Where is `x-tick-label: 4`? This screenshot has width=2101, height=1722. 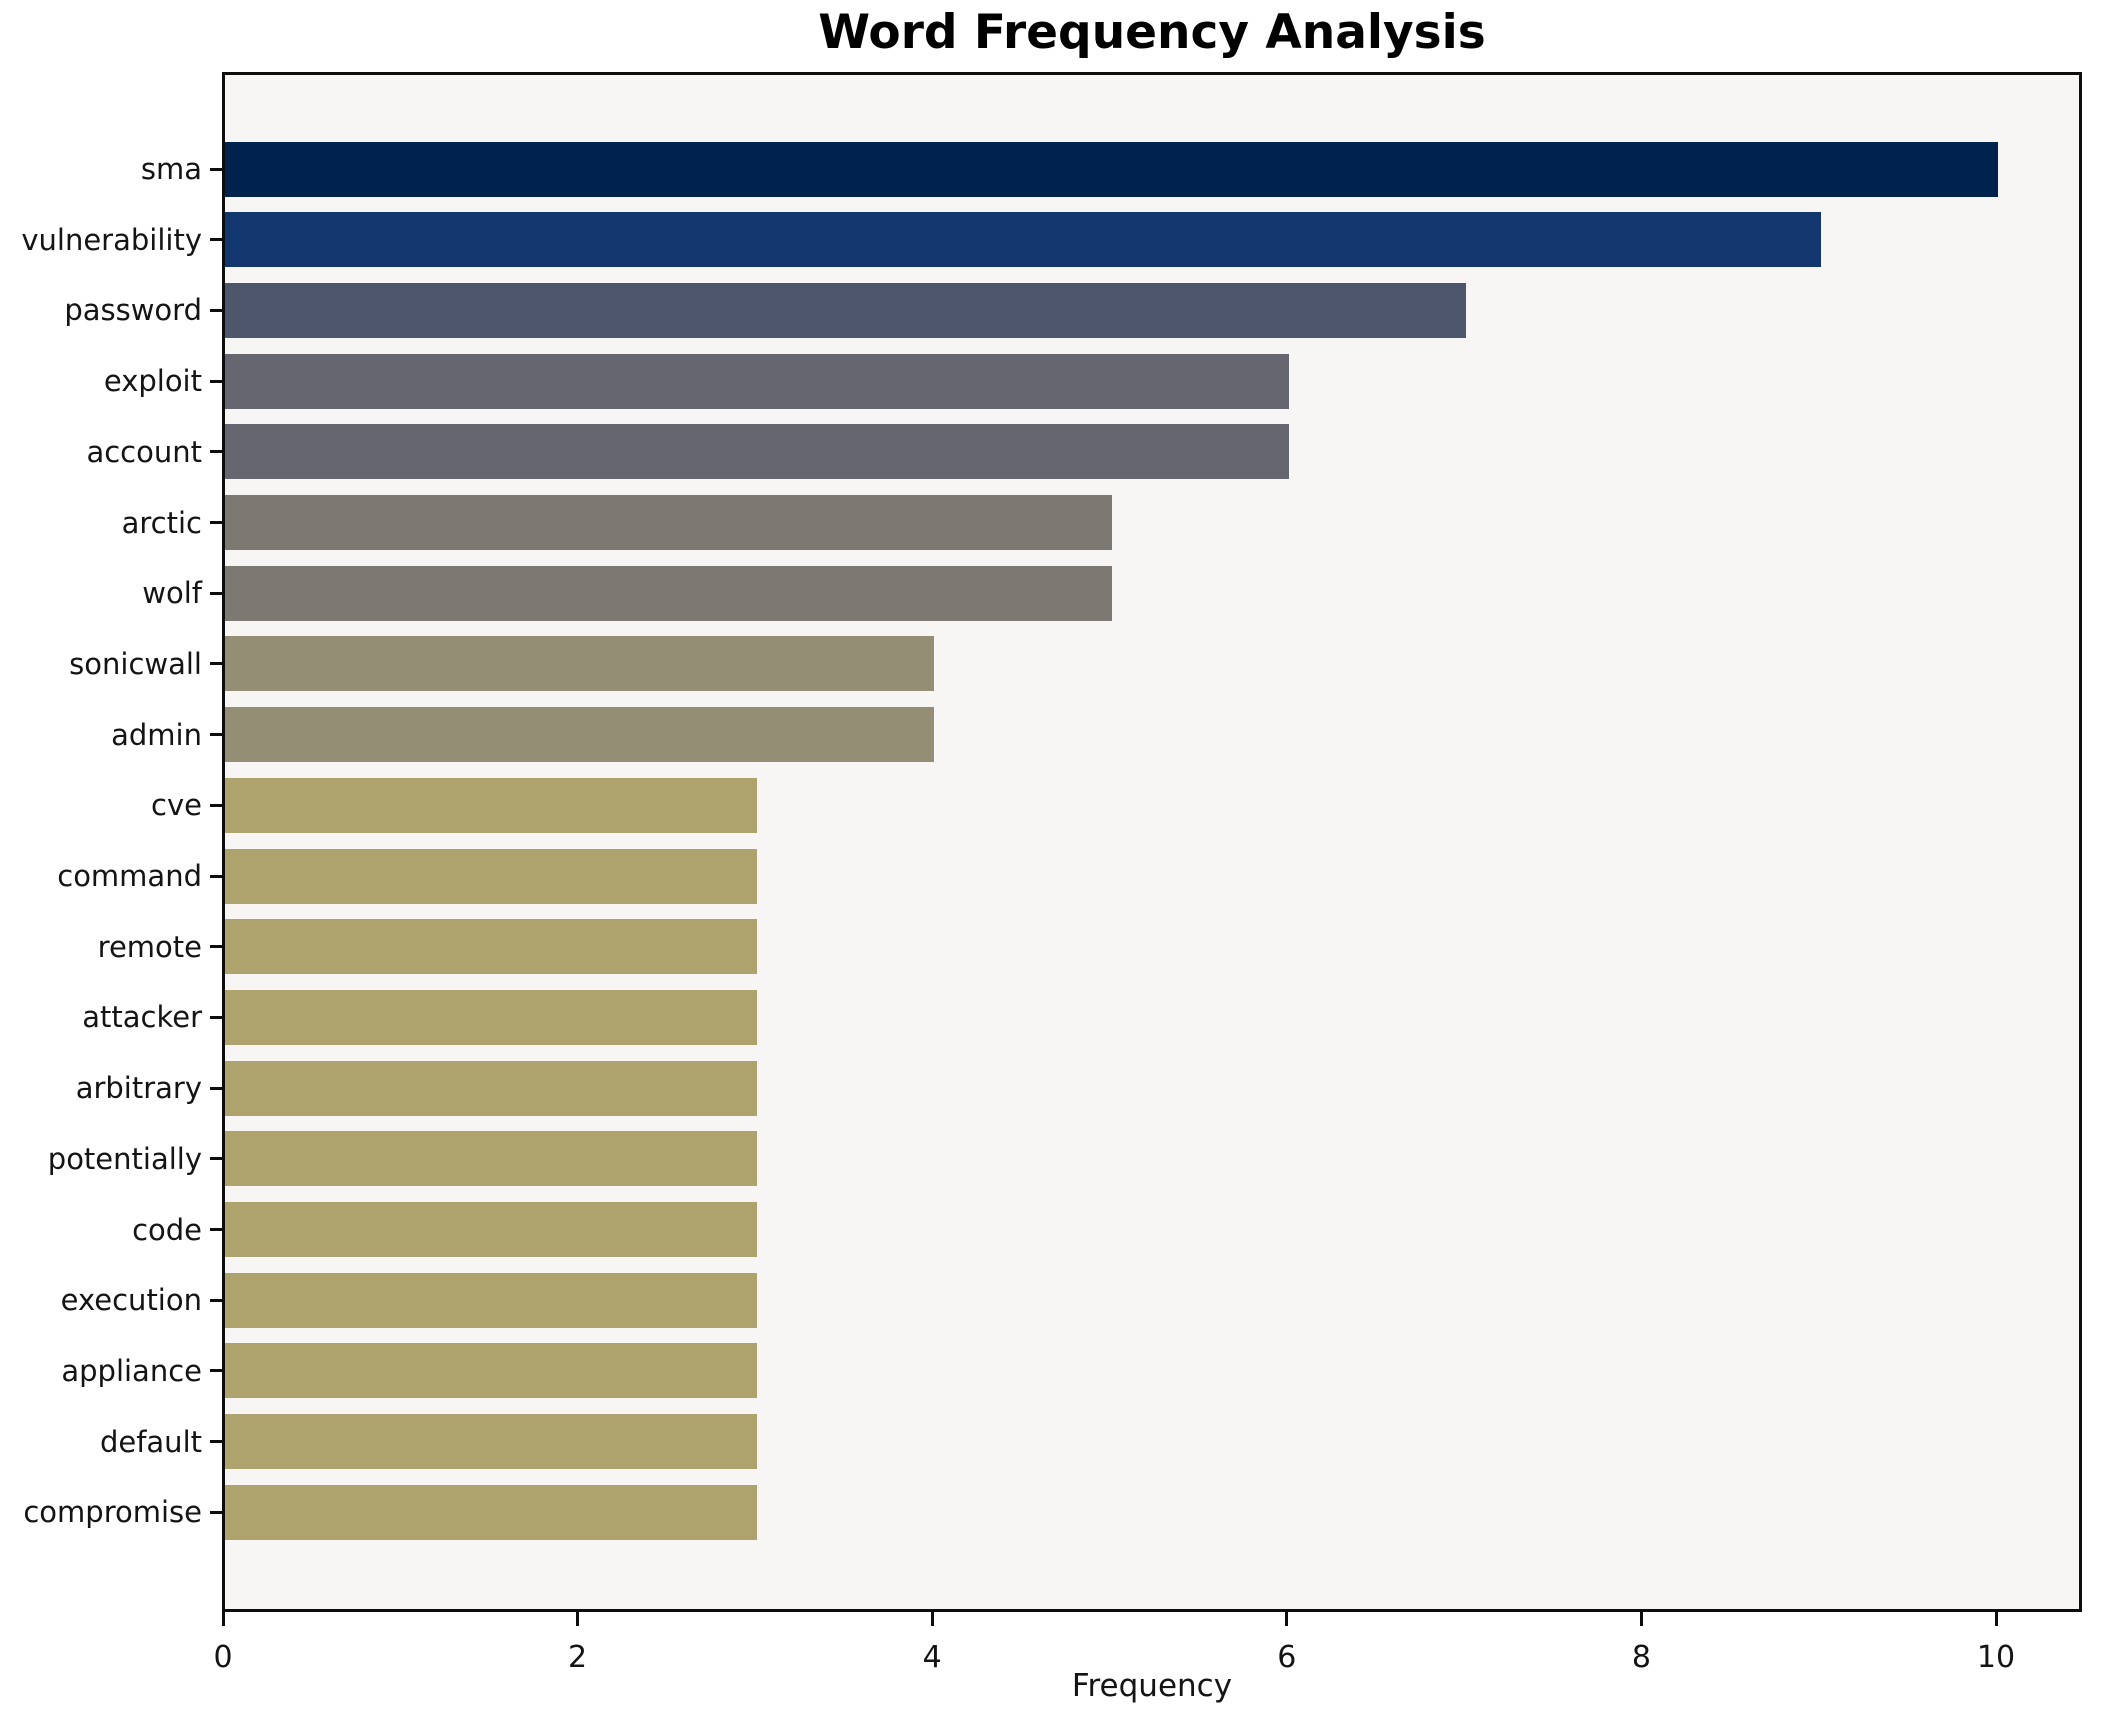 x-tick-label: 4 is located at coordinates (932, 1657).